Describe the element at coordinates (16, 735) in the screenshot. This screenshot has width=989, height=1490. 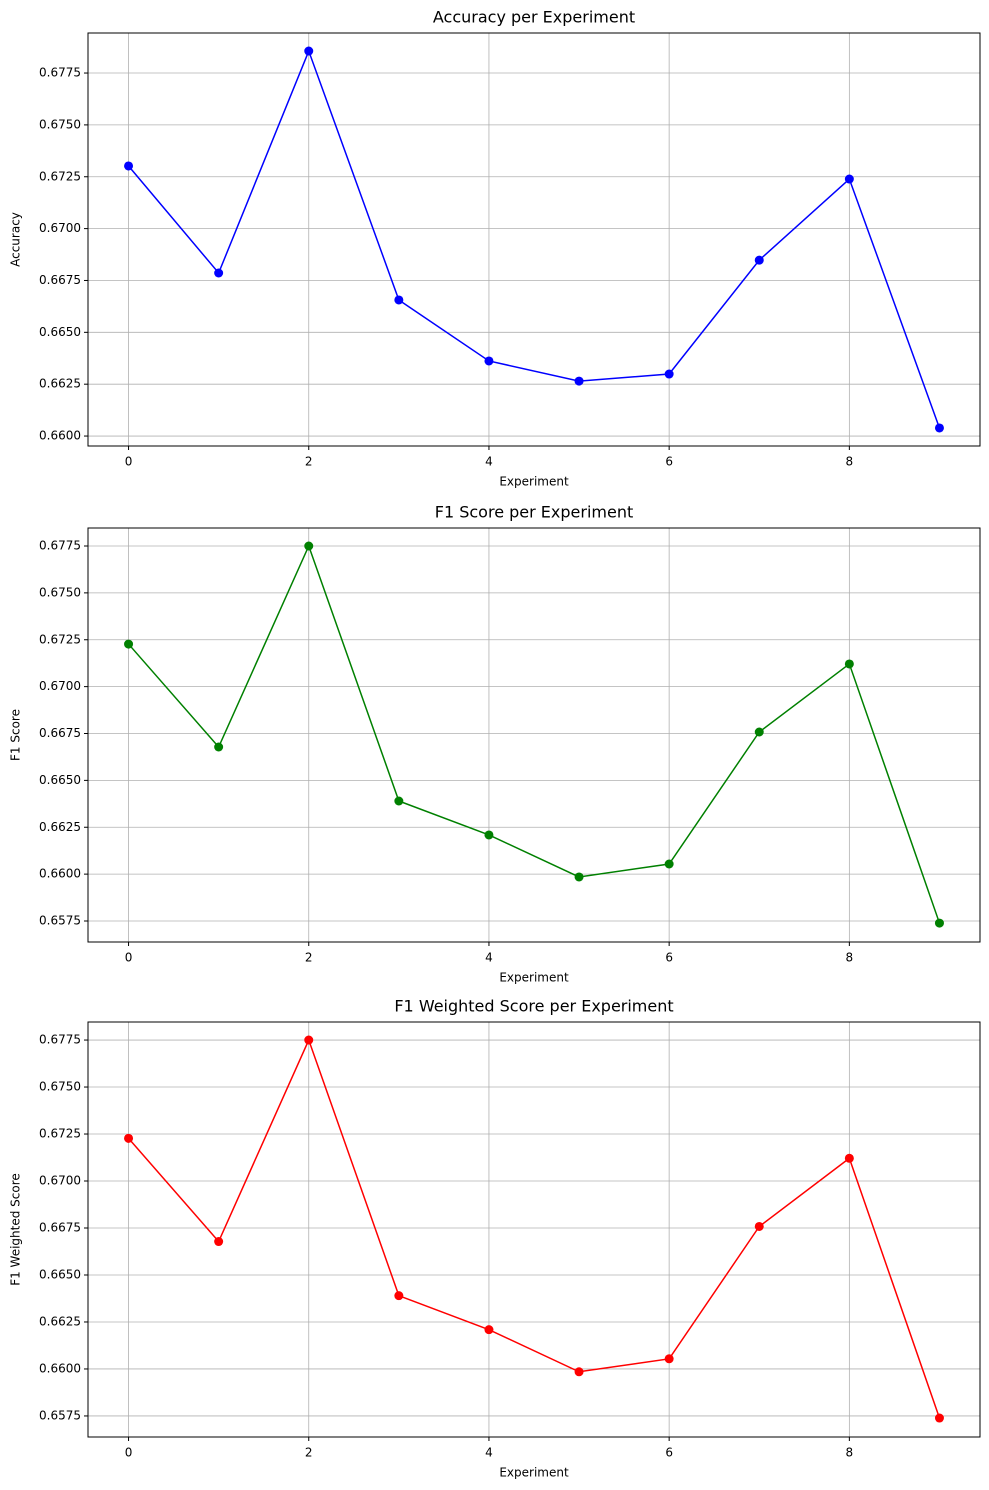
I see `y-axis-label: F1 Score` at that location.